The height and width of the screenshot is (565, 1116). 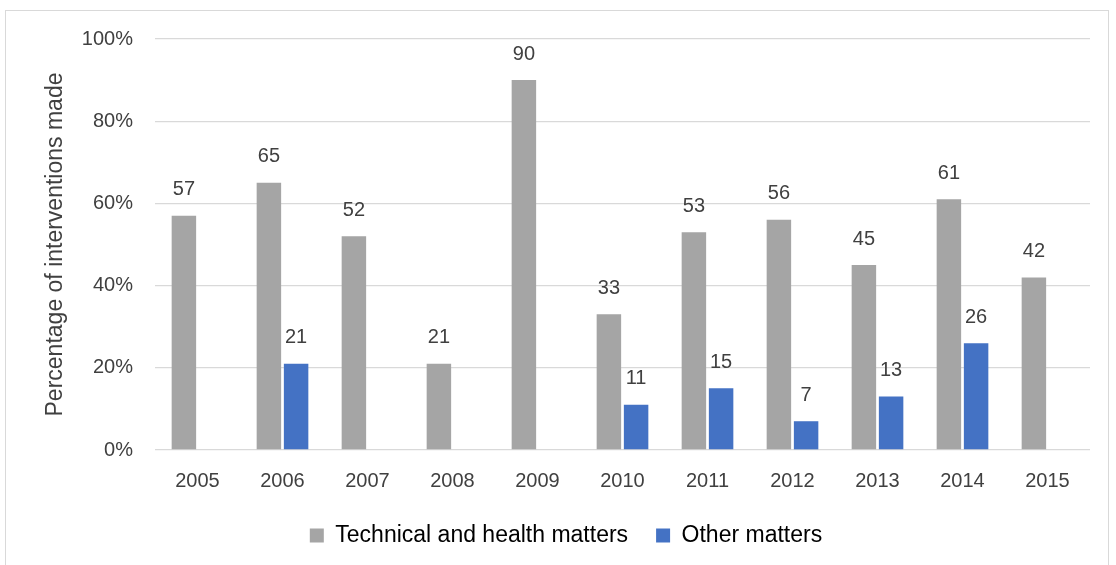 What do you see at coordinates (622, 479) in the screenshot?
I see `x-tick-label: 2010` at bounding box center [622, 479].